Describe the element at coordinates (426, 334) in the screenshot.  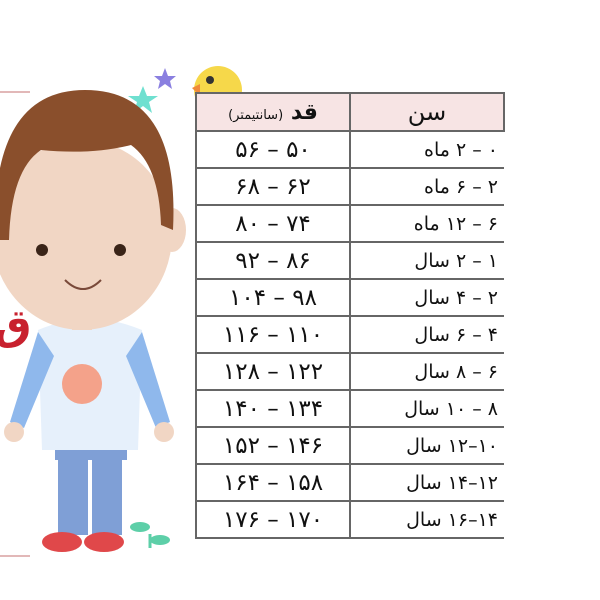
I see `age-cell: ۴ – ۶ سال` at that location.